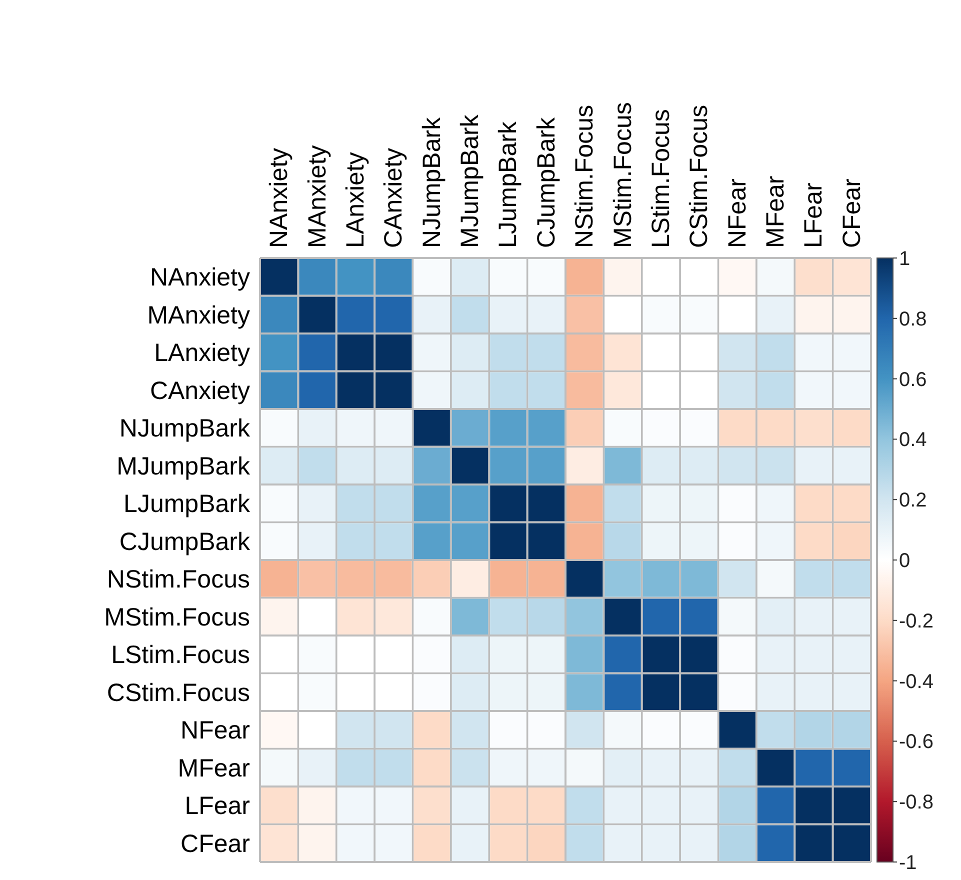  I want to click on x-tick-label: MAnxiety, so click(317, 196).